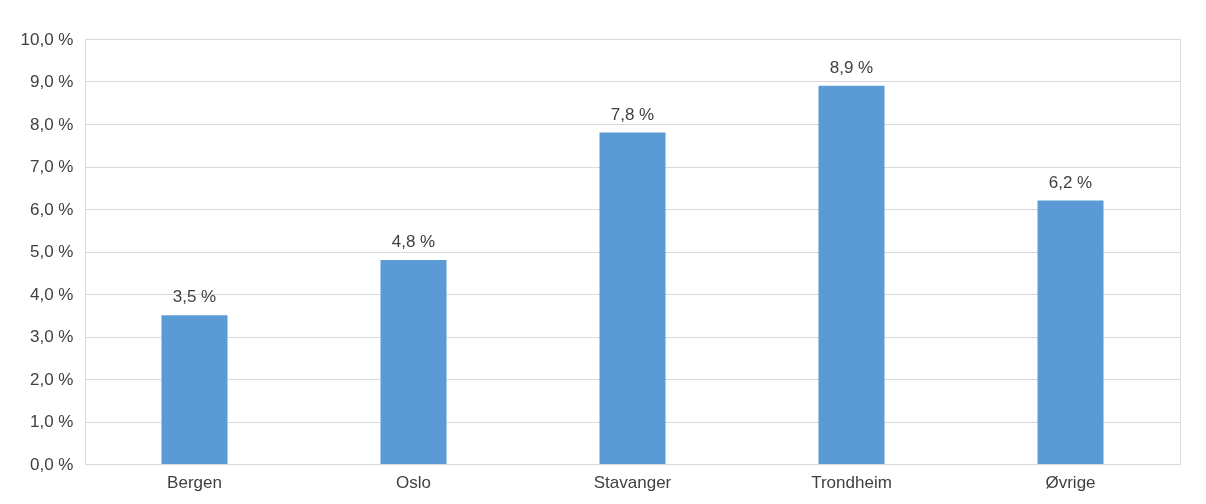 The width and height of the screenshot is (1206, 504). I want to click on x-tick-label: Stavanger, so click(632, 482).